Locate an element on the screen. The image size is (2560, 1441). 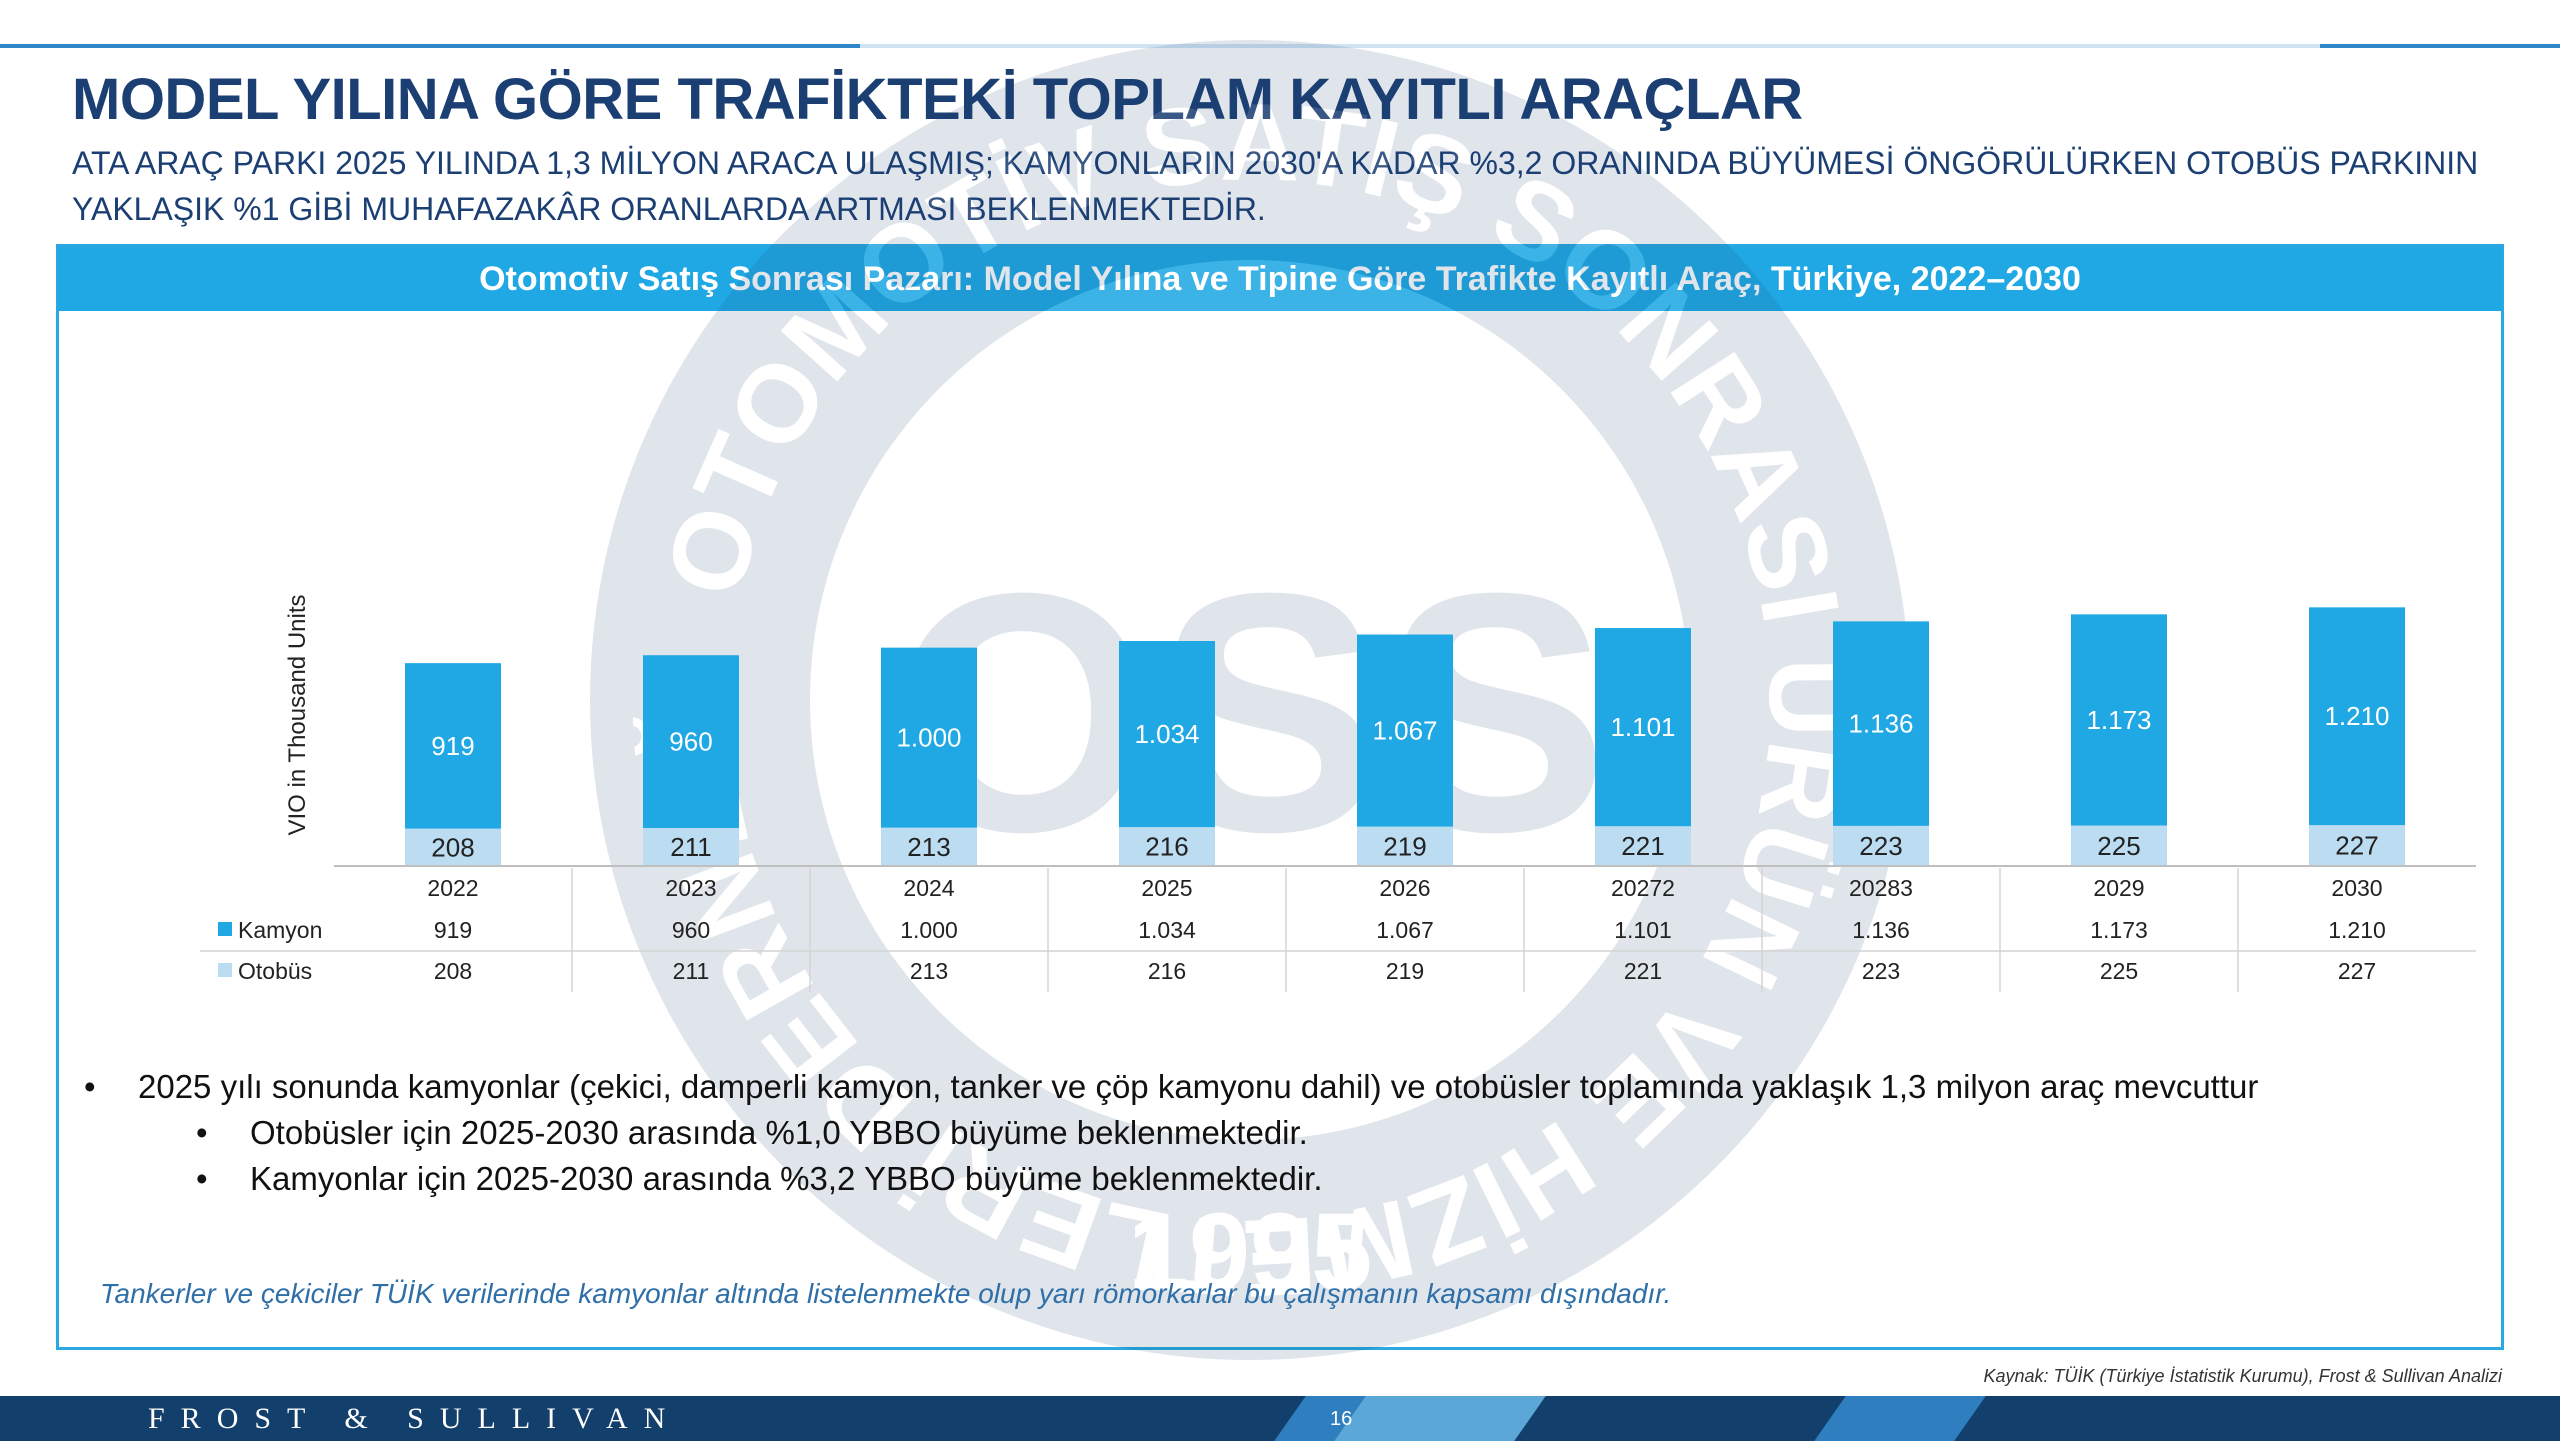
data-label-kamyon: 1.101 is located at coordinates (1642, 727).